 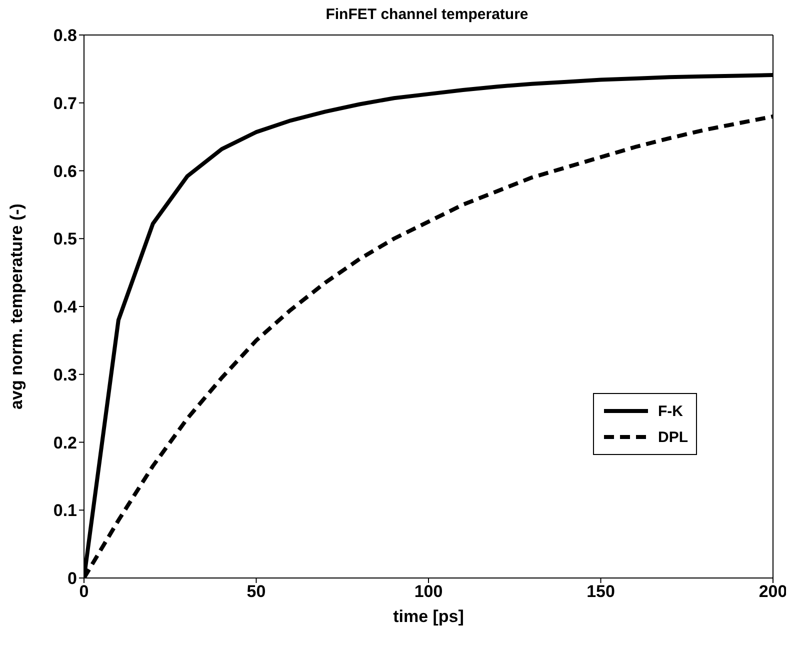 What do you see at coordinates (65, 374) in the screenshot?
I see `y-tick-label: 0.3` at bounding box center [65, 374].